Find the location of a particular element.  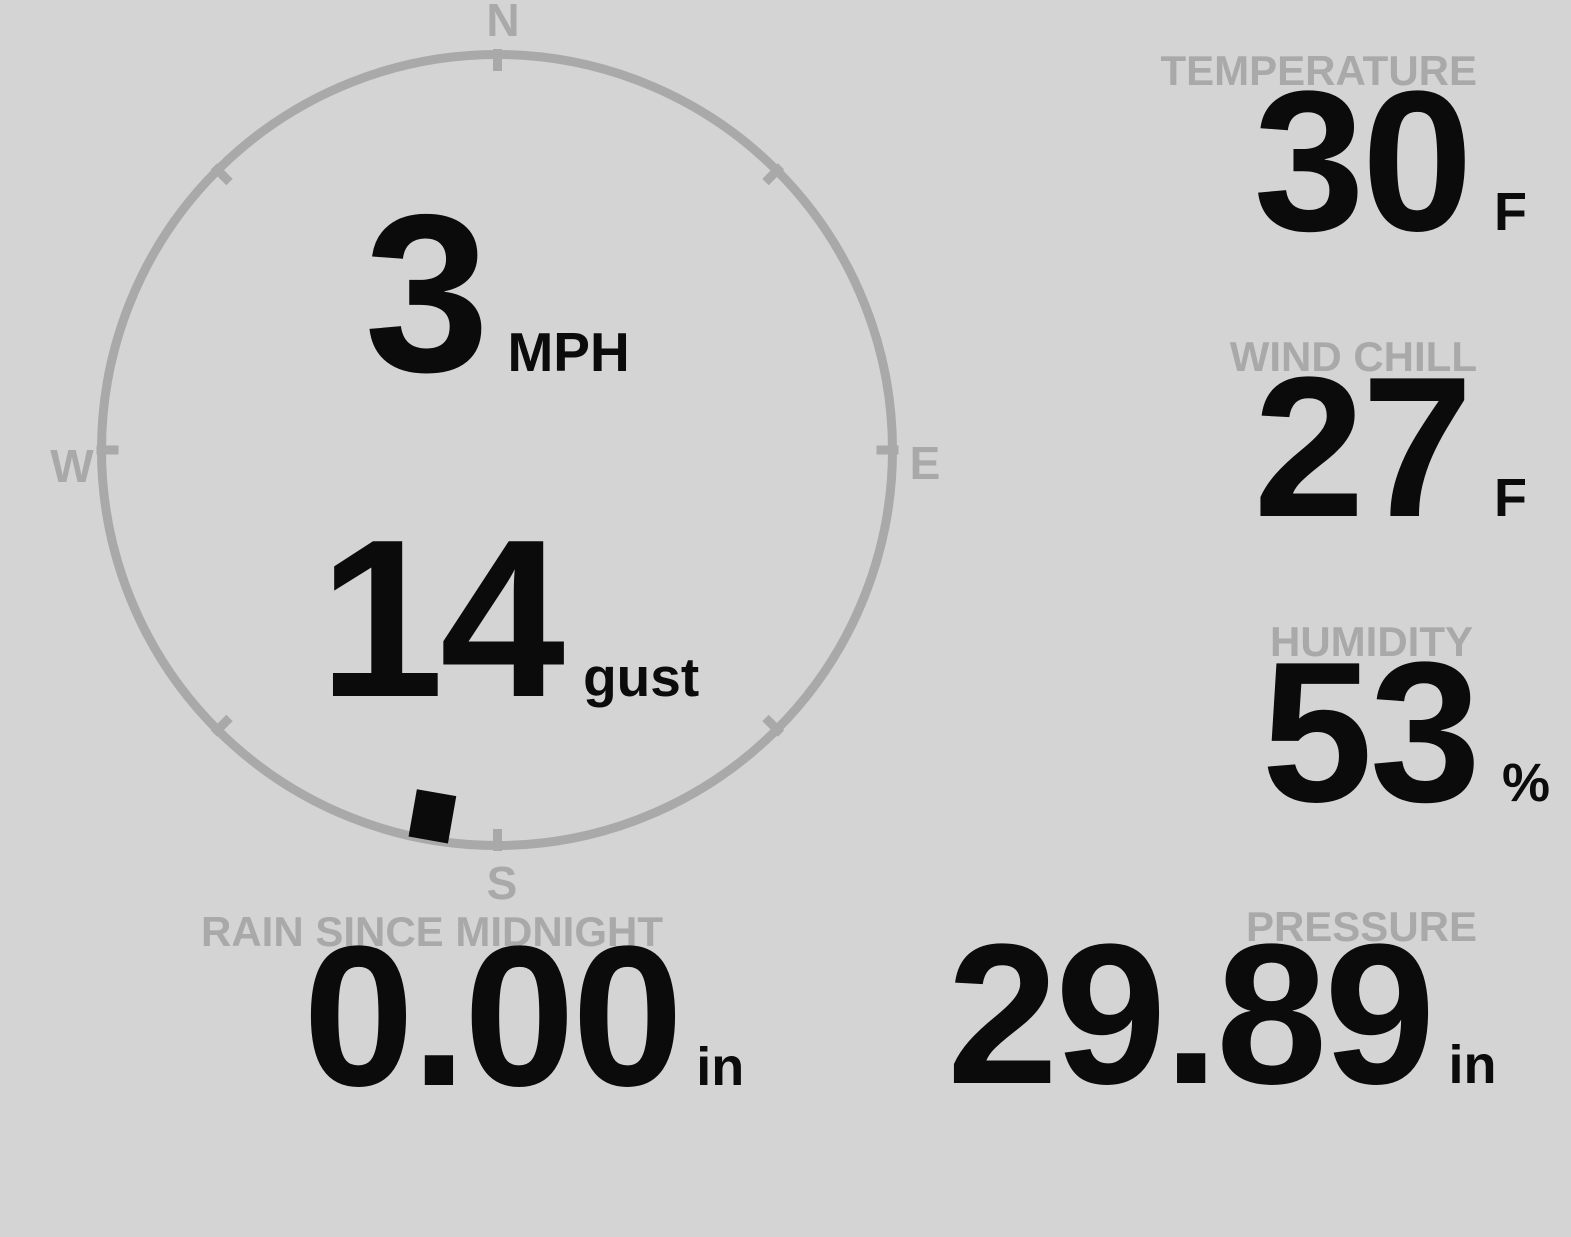

humidity-value-row: 53 % is located at coordinates (1406, 733).